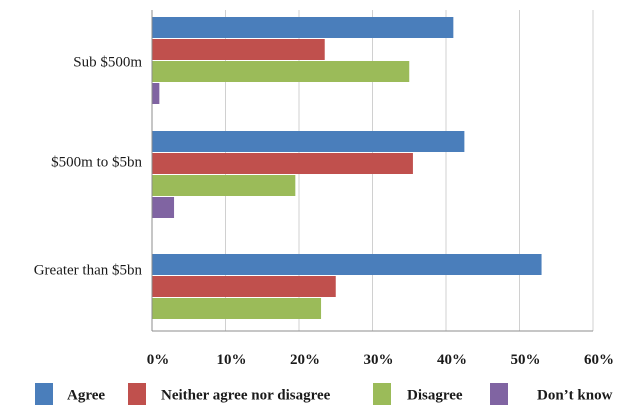 The image size is (635, 418). I want to click on tick-labels: 0% 10% 20% 30% 40% 50% 60%, so click(380, 360).